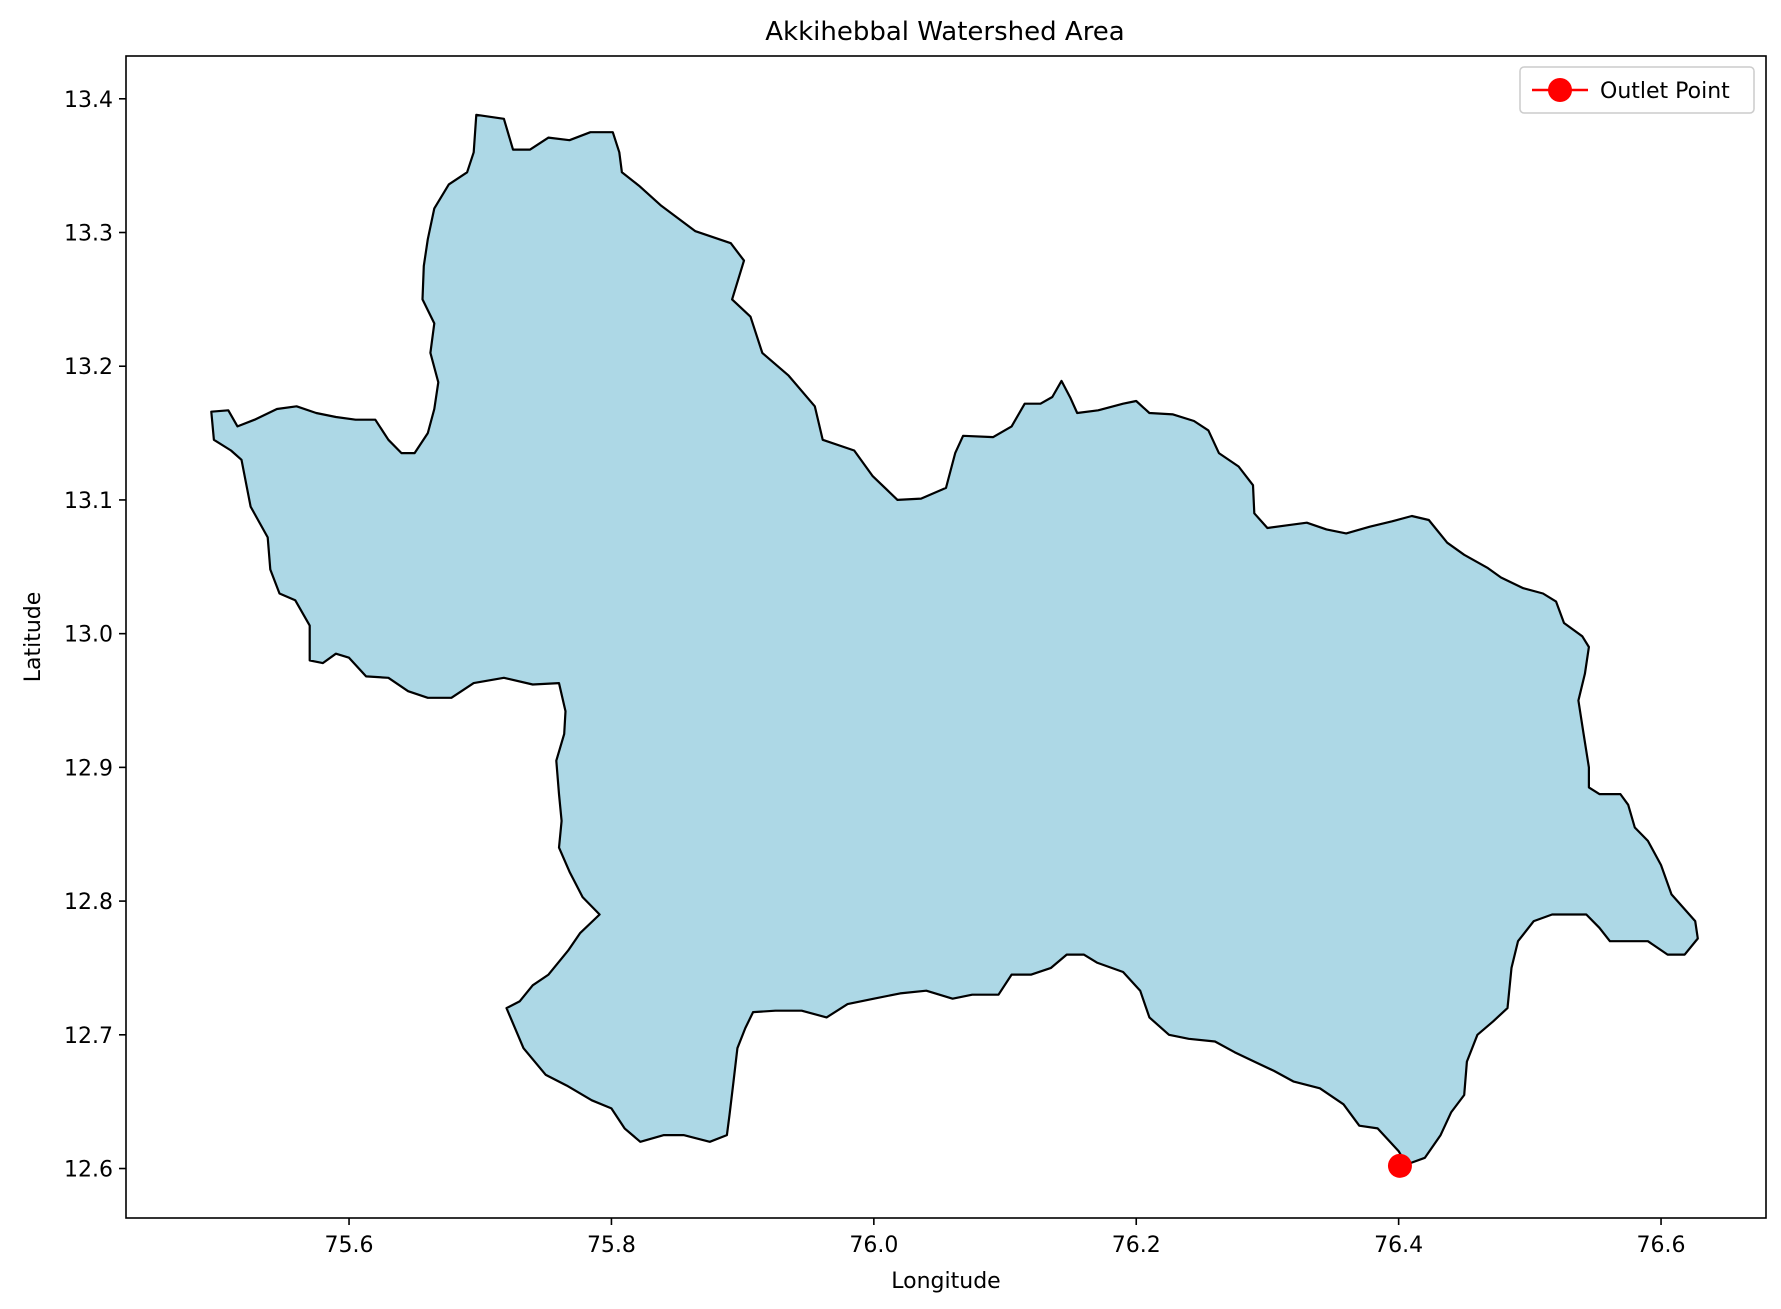  Describe the element at coordinates (1665, 91) in the screenshot. I see `legend-label-outlet-point: Outlet Point` at that location.